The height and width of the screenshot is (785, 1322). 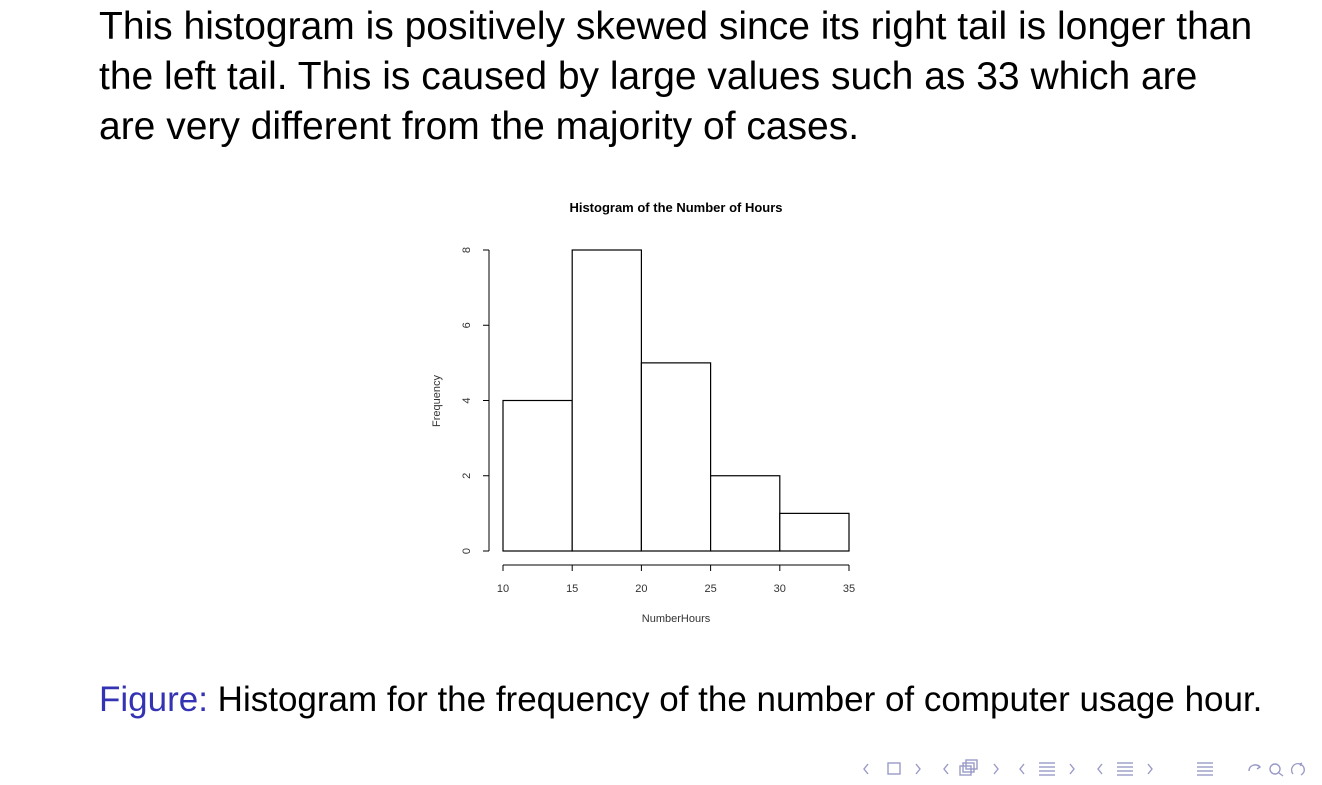 What do you see at coordinates (437, 401) in the screenshot?
I see `y-axis-label: Frequency` at bounding box center [437, 401].